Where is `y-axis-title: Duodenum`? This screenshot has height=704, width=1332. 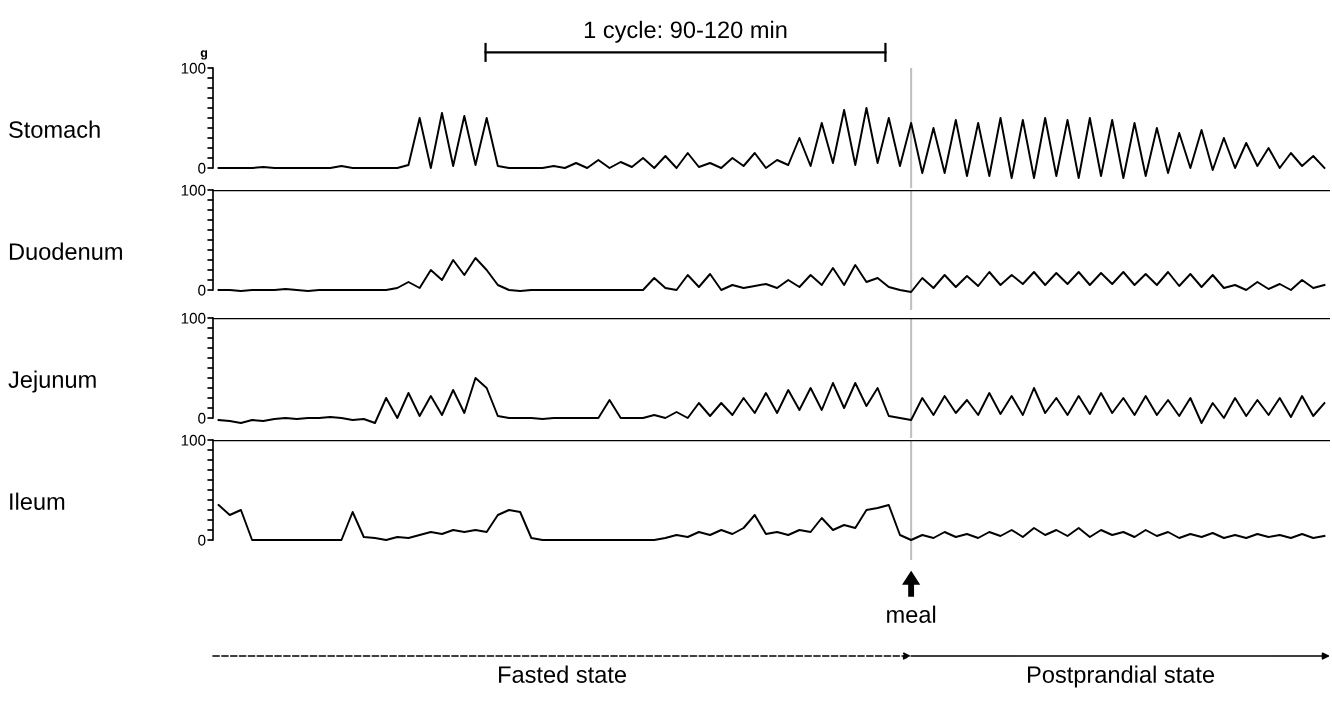 y-axis-title: Duodenum is located at coordinates (65, 251).